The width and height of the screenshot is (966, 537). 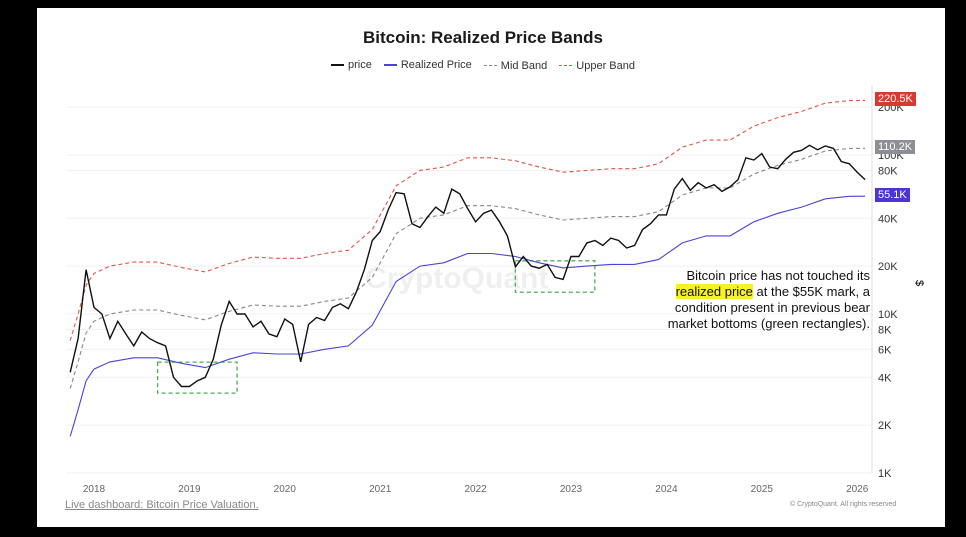 I want to click on y-tick-label: 2K, so click(x=885, y=426).